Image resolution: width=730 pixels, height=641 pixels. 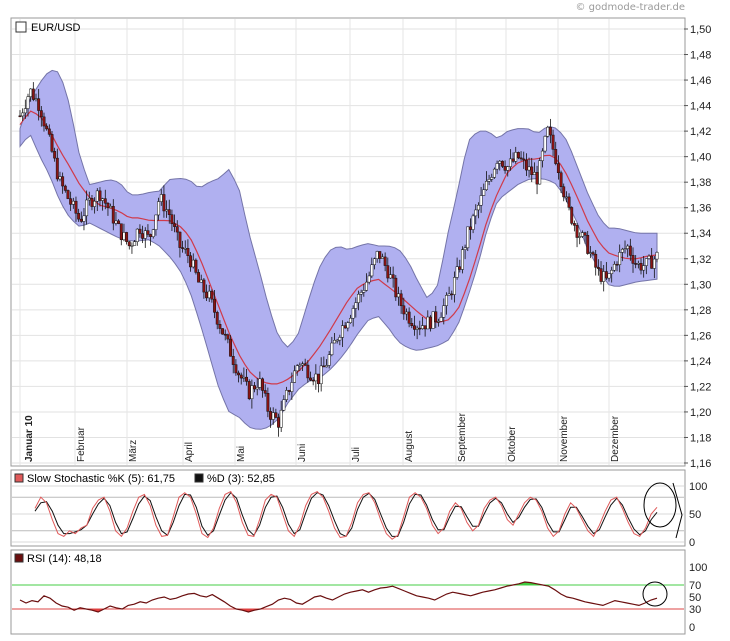 I want to click on rsi-y-tick-label: 0, so click(x=692, y=628).